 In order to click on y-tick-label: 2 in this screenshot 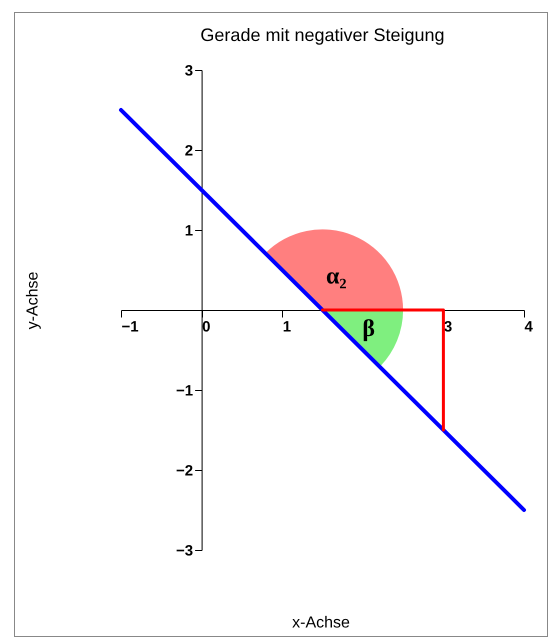, I will do `click(189, 151)`.